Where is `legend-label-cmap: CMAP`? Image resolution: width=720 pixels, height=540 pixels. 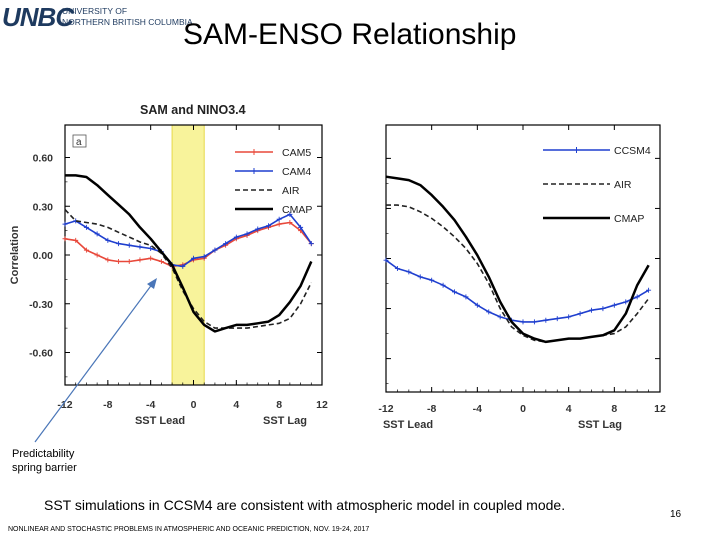 legend-label-cmap: CMAP is located at coordinates (297, 210).